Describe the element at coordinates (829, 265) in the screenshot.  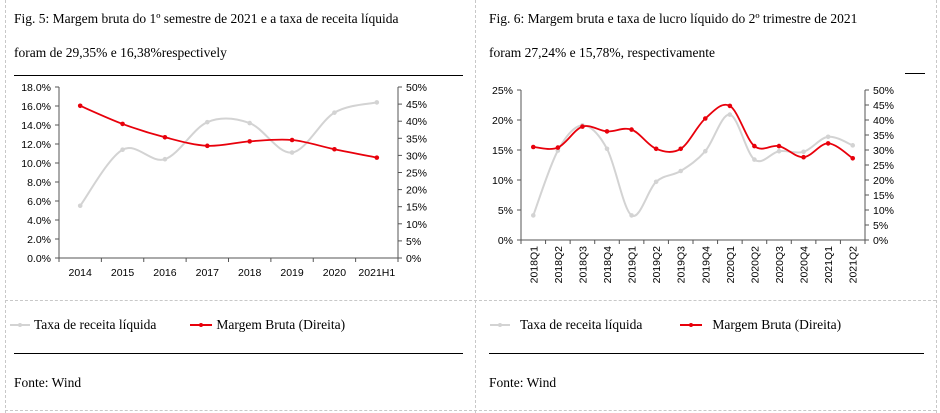
I see `x-tick-label: 2021Q1` at that location.